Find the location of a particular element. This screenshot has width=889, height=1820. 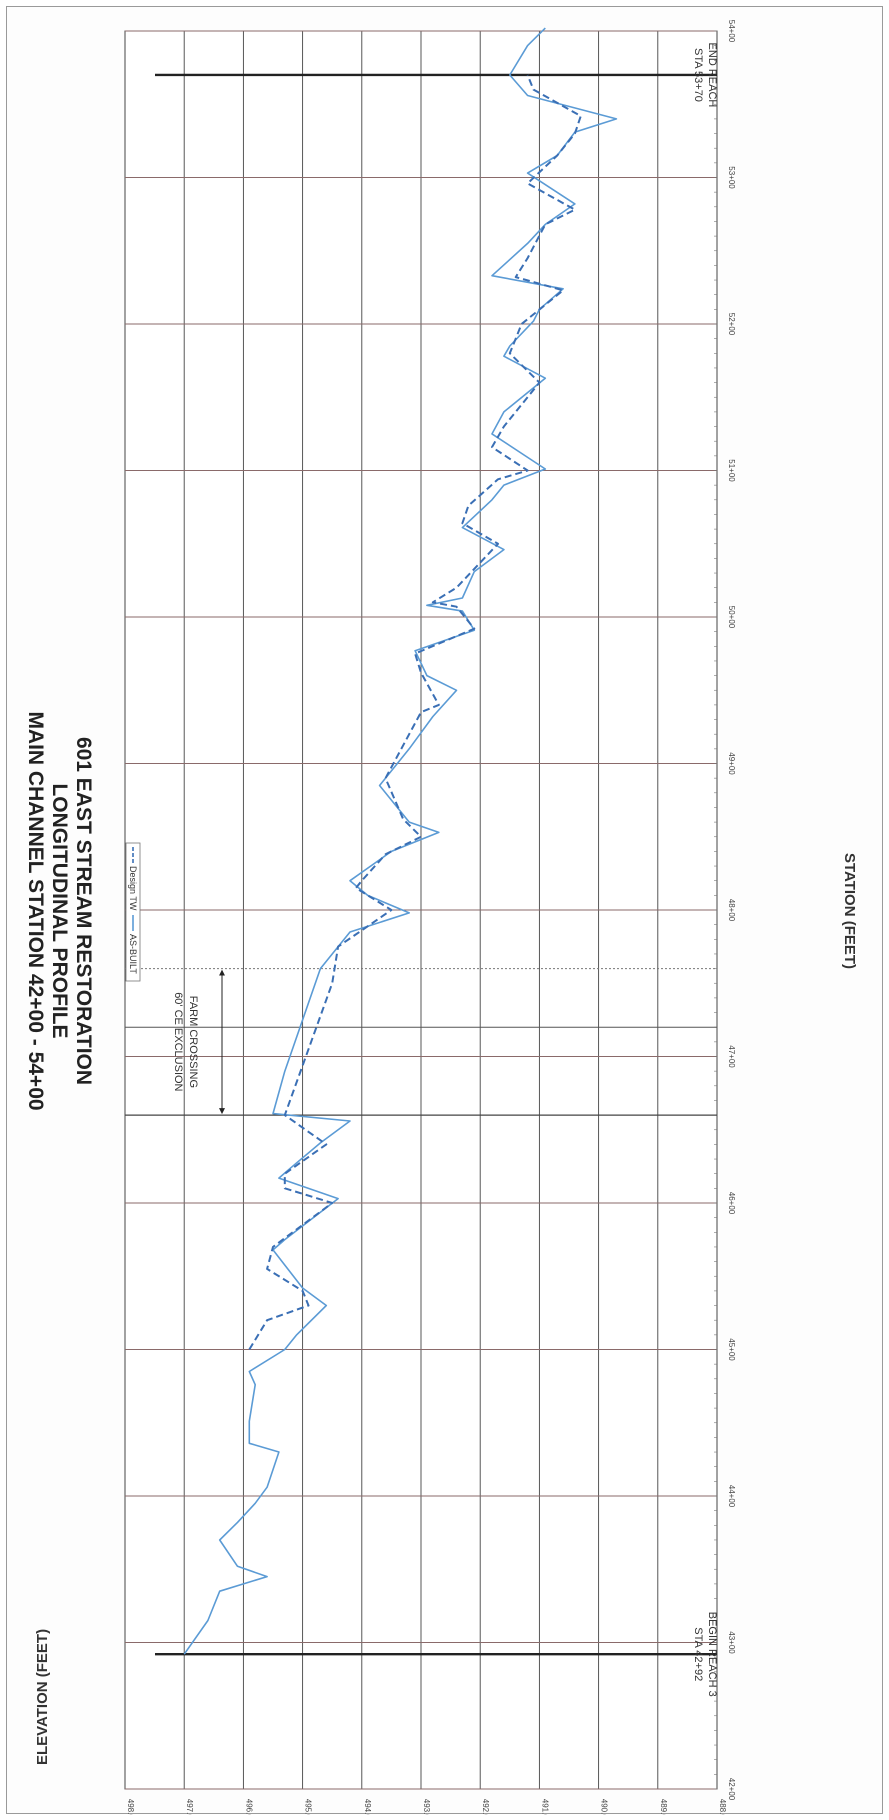

exclusion-label-line-2: FARM CROSSING is located at coordinates (193, 1042).